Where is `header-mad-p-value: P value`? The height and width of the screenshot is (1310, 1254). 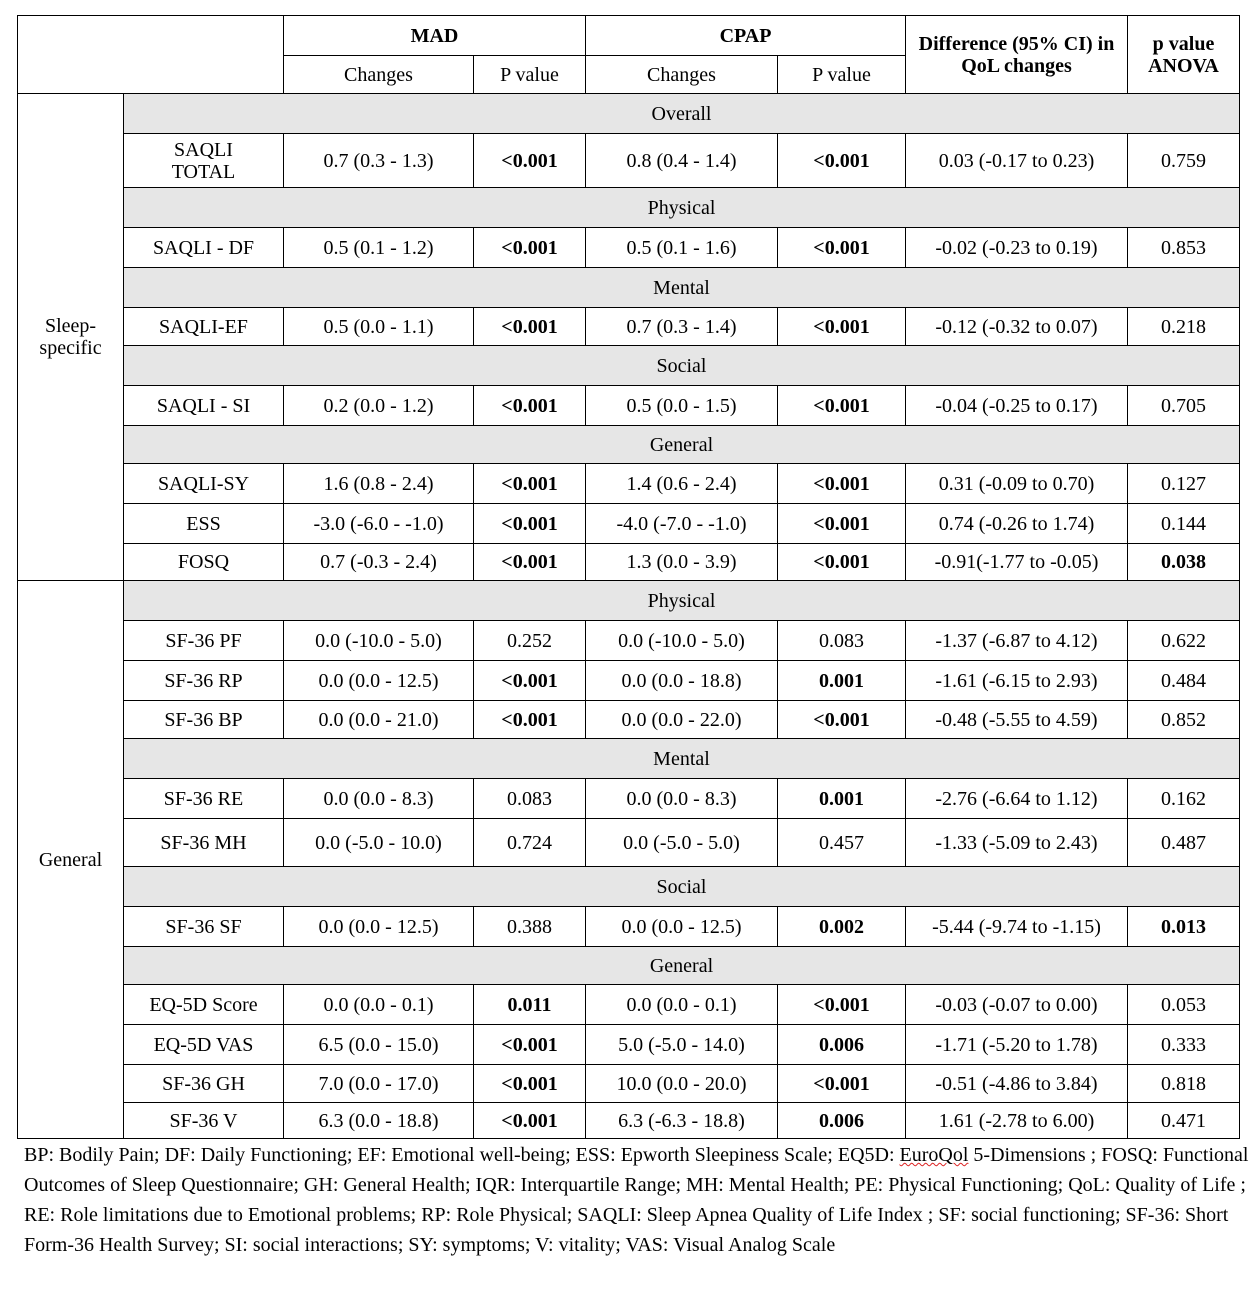 header-mad-p-value: P value is located at coordinates (529, 74).